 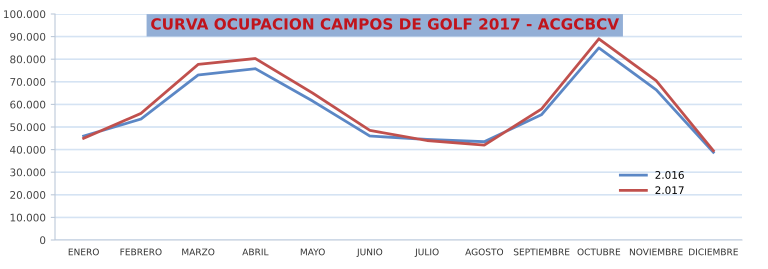 I want to click on y-tick-label: 30.000, so click(x=28, y=172).